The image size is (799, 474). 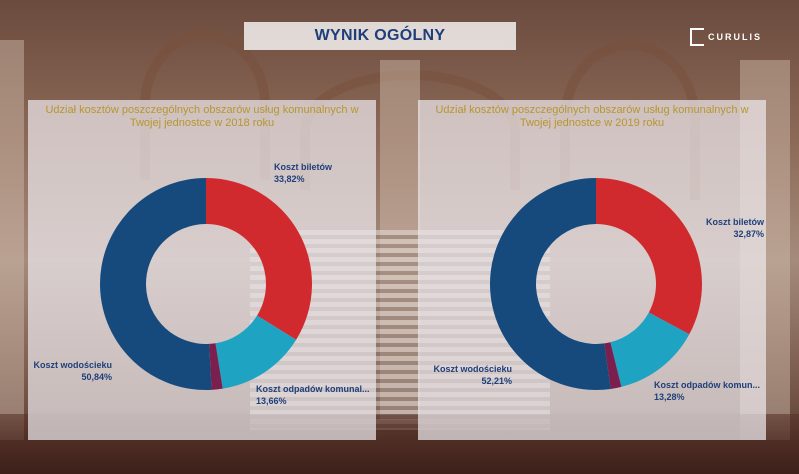 I want to click on slice-value-label: 13,66%, so click(x=271, y=401).